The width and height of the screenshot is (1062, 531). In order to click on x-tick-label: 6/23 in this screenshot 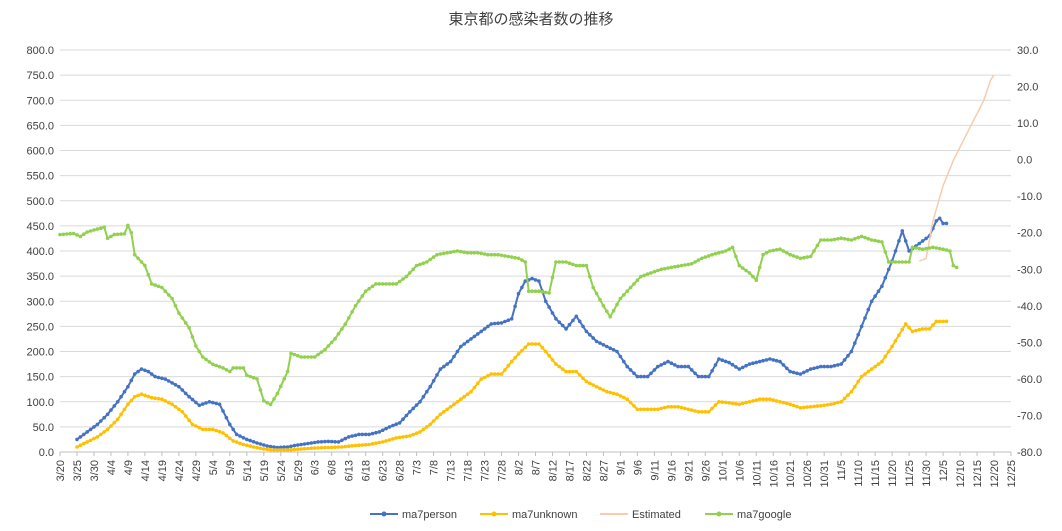, I will do `click(384, 470)`.